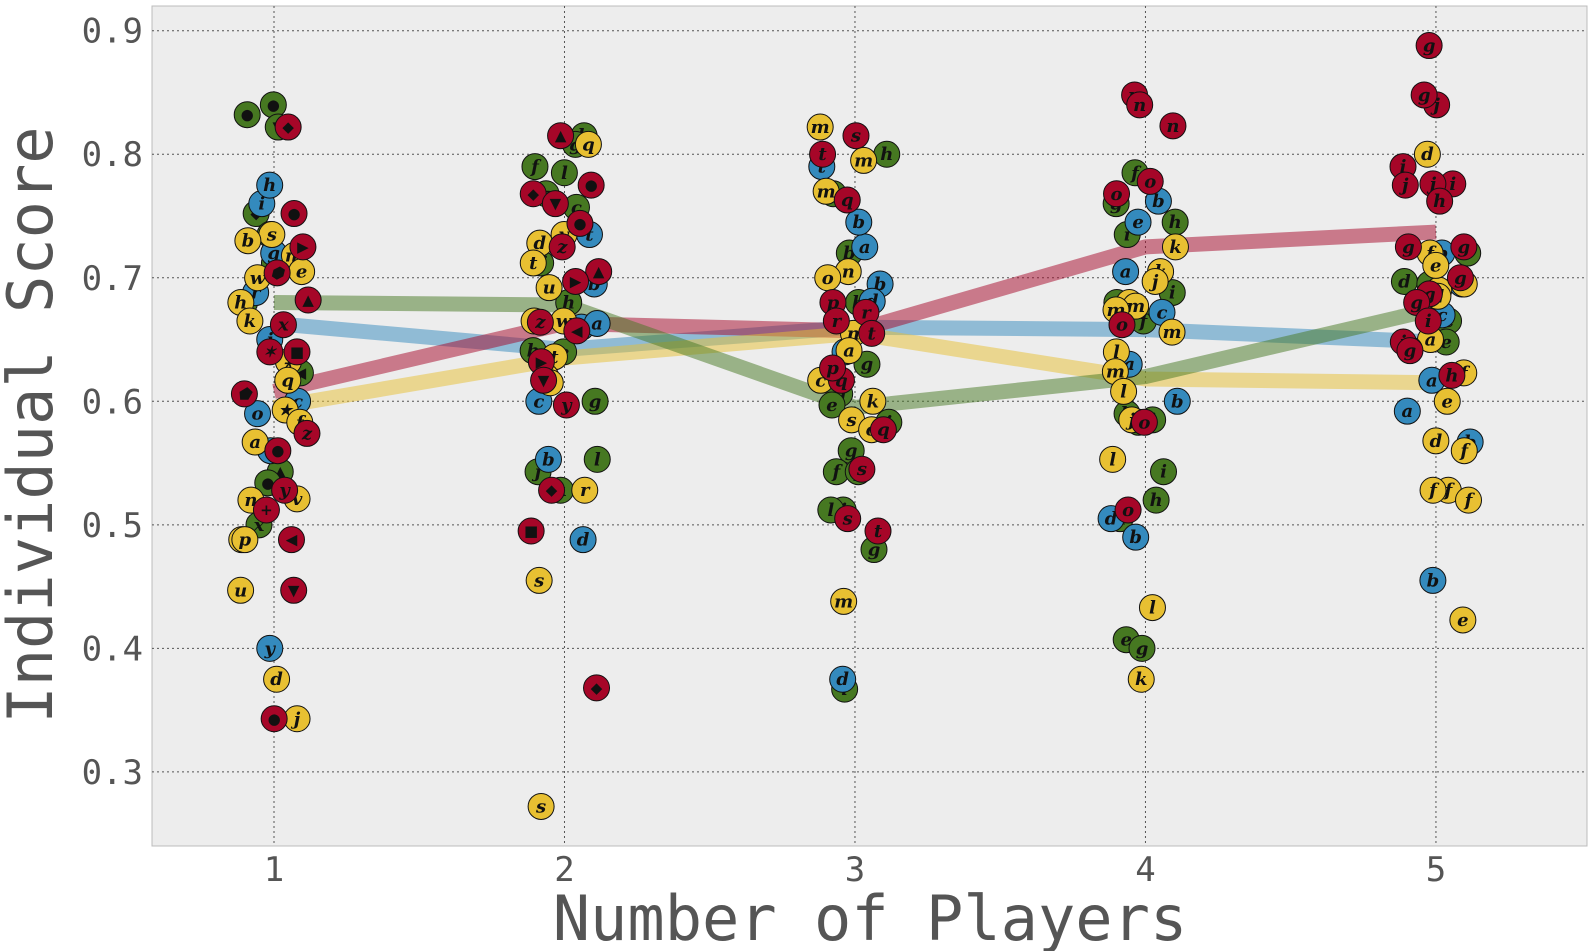 The width and height of the screenshot is (1593, 951). I want to click on data-point-blue: h, so click(270, 185).